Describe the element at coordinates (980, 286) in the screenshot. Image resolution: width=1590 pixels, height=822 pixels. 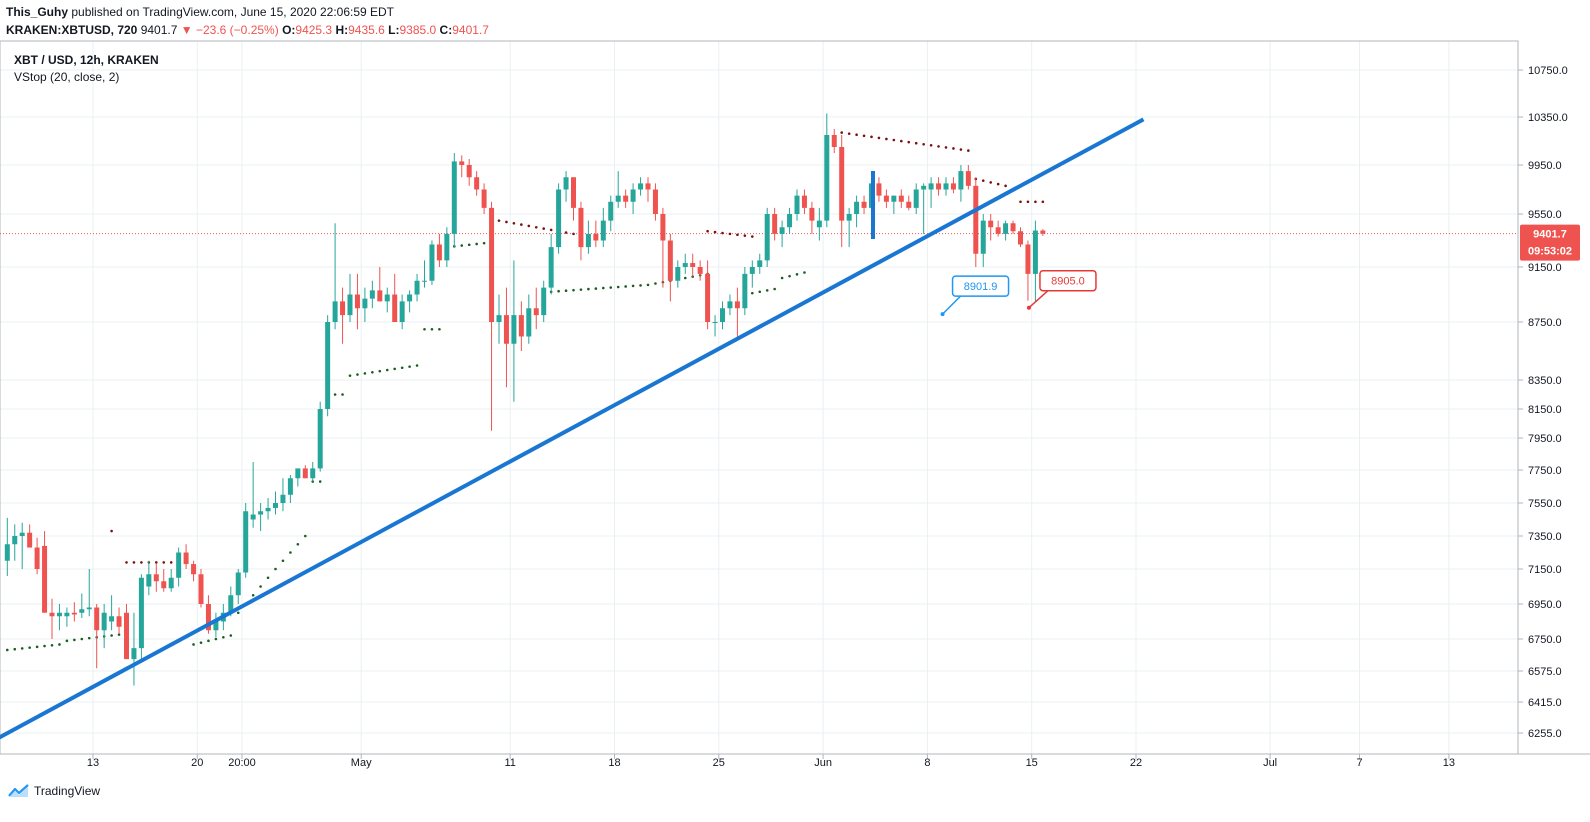
I see `price-callout-box` at that location.